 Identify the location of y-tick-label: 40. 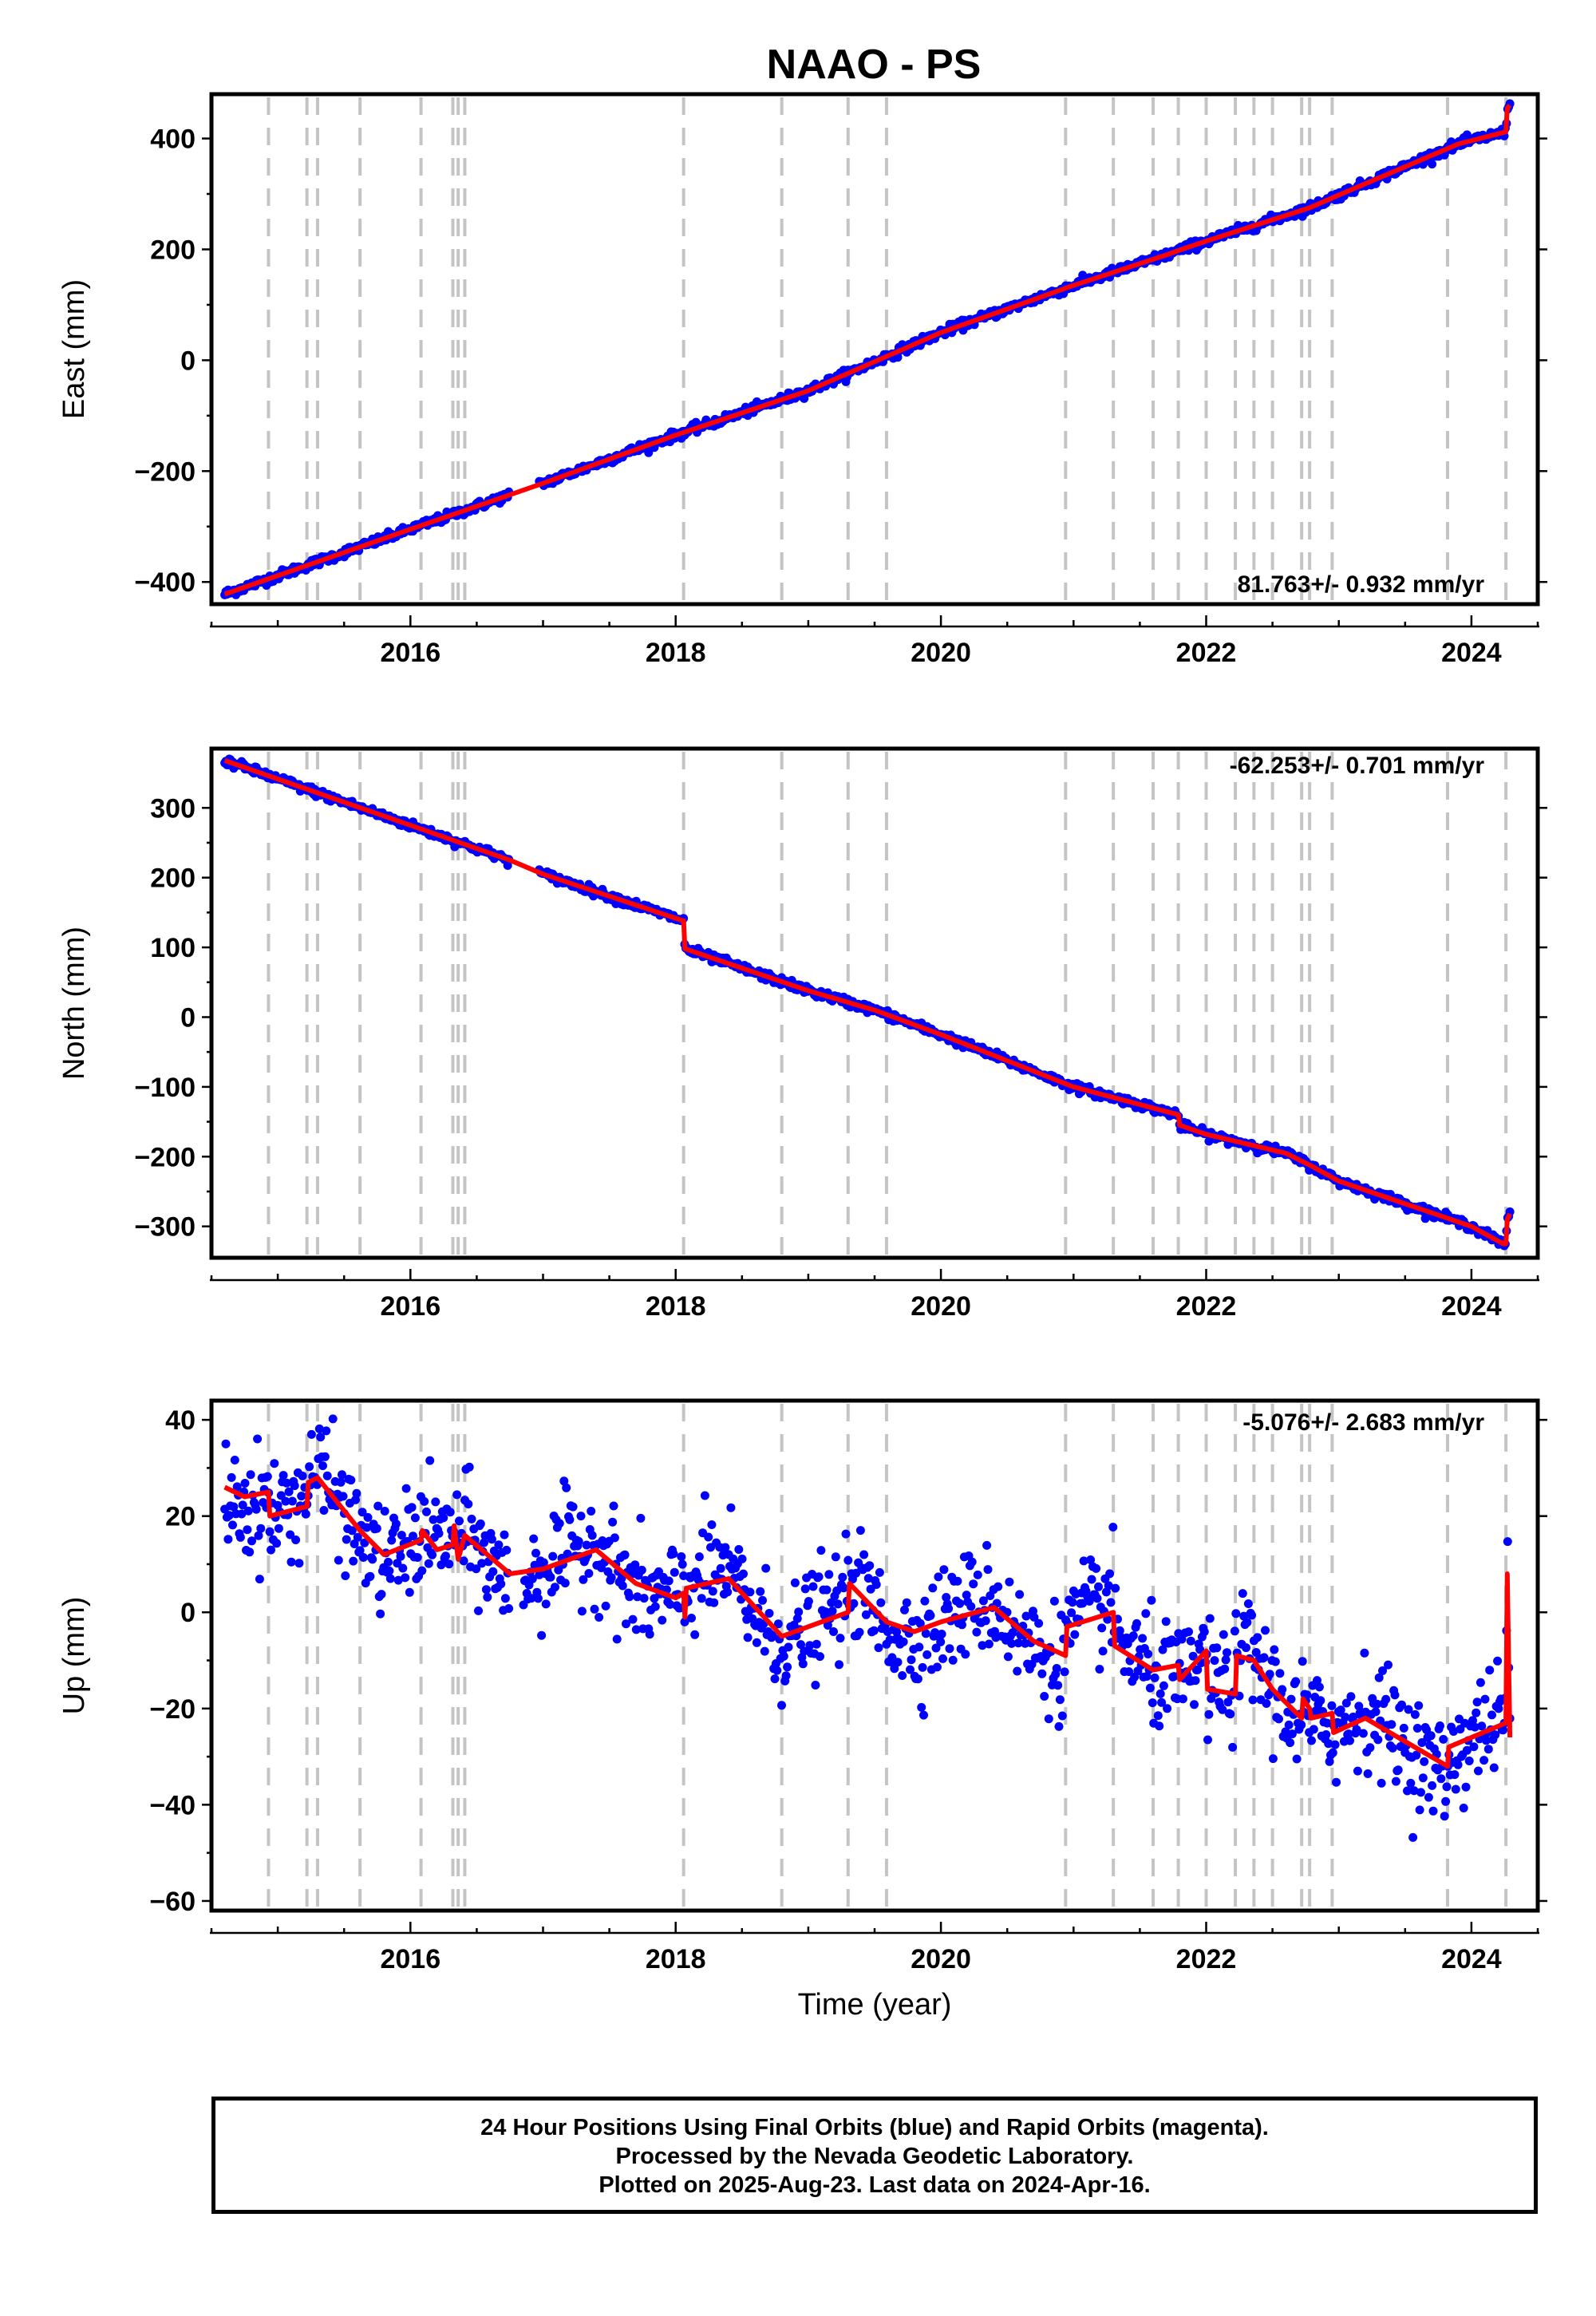
(180, 1420).